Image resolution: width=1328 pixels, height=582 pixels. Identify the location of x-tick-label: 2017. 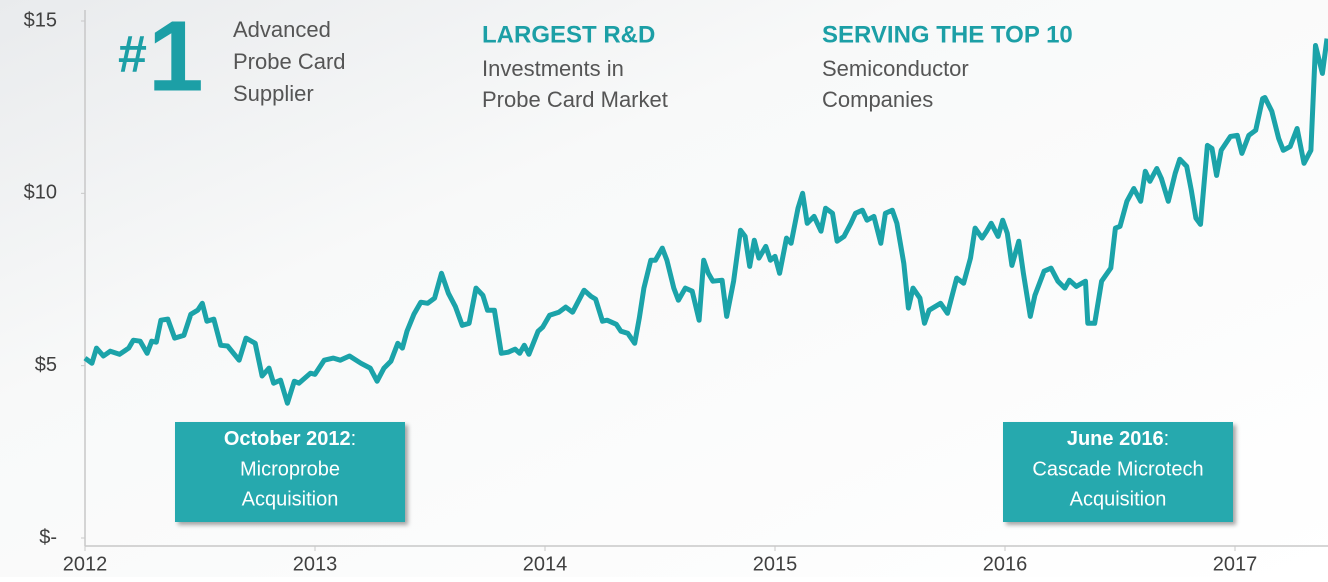
(1235, 564).